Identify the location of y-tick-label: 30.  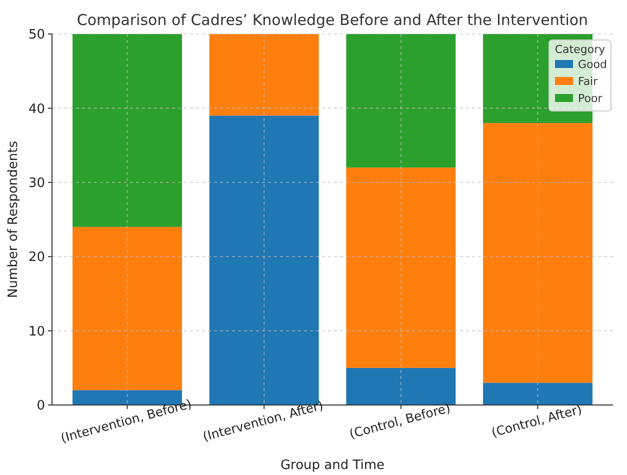
(36, 183).